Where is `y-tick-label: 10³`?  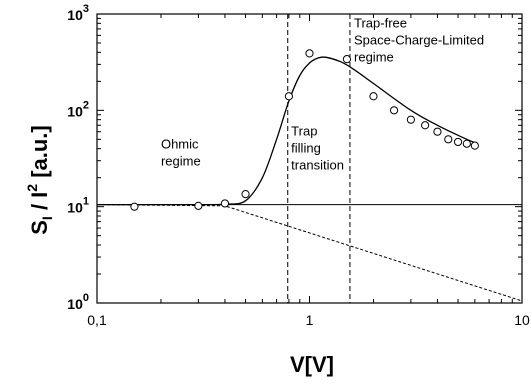 y-tick-label: 10³ is located at coordinates (78, 13).